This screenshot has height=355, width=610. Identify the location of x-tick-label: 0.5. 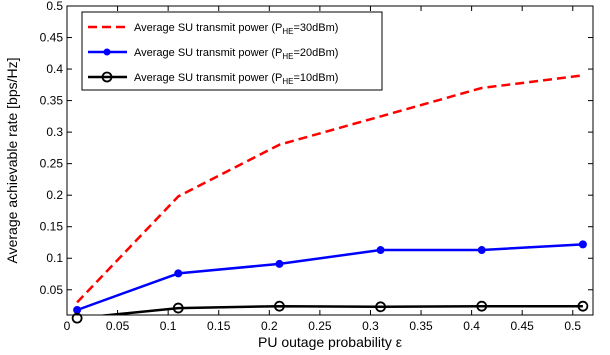
(572, 326).